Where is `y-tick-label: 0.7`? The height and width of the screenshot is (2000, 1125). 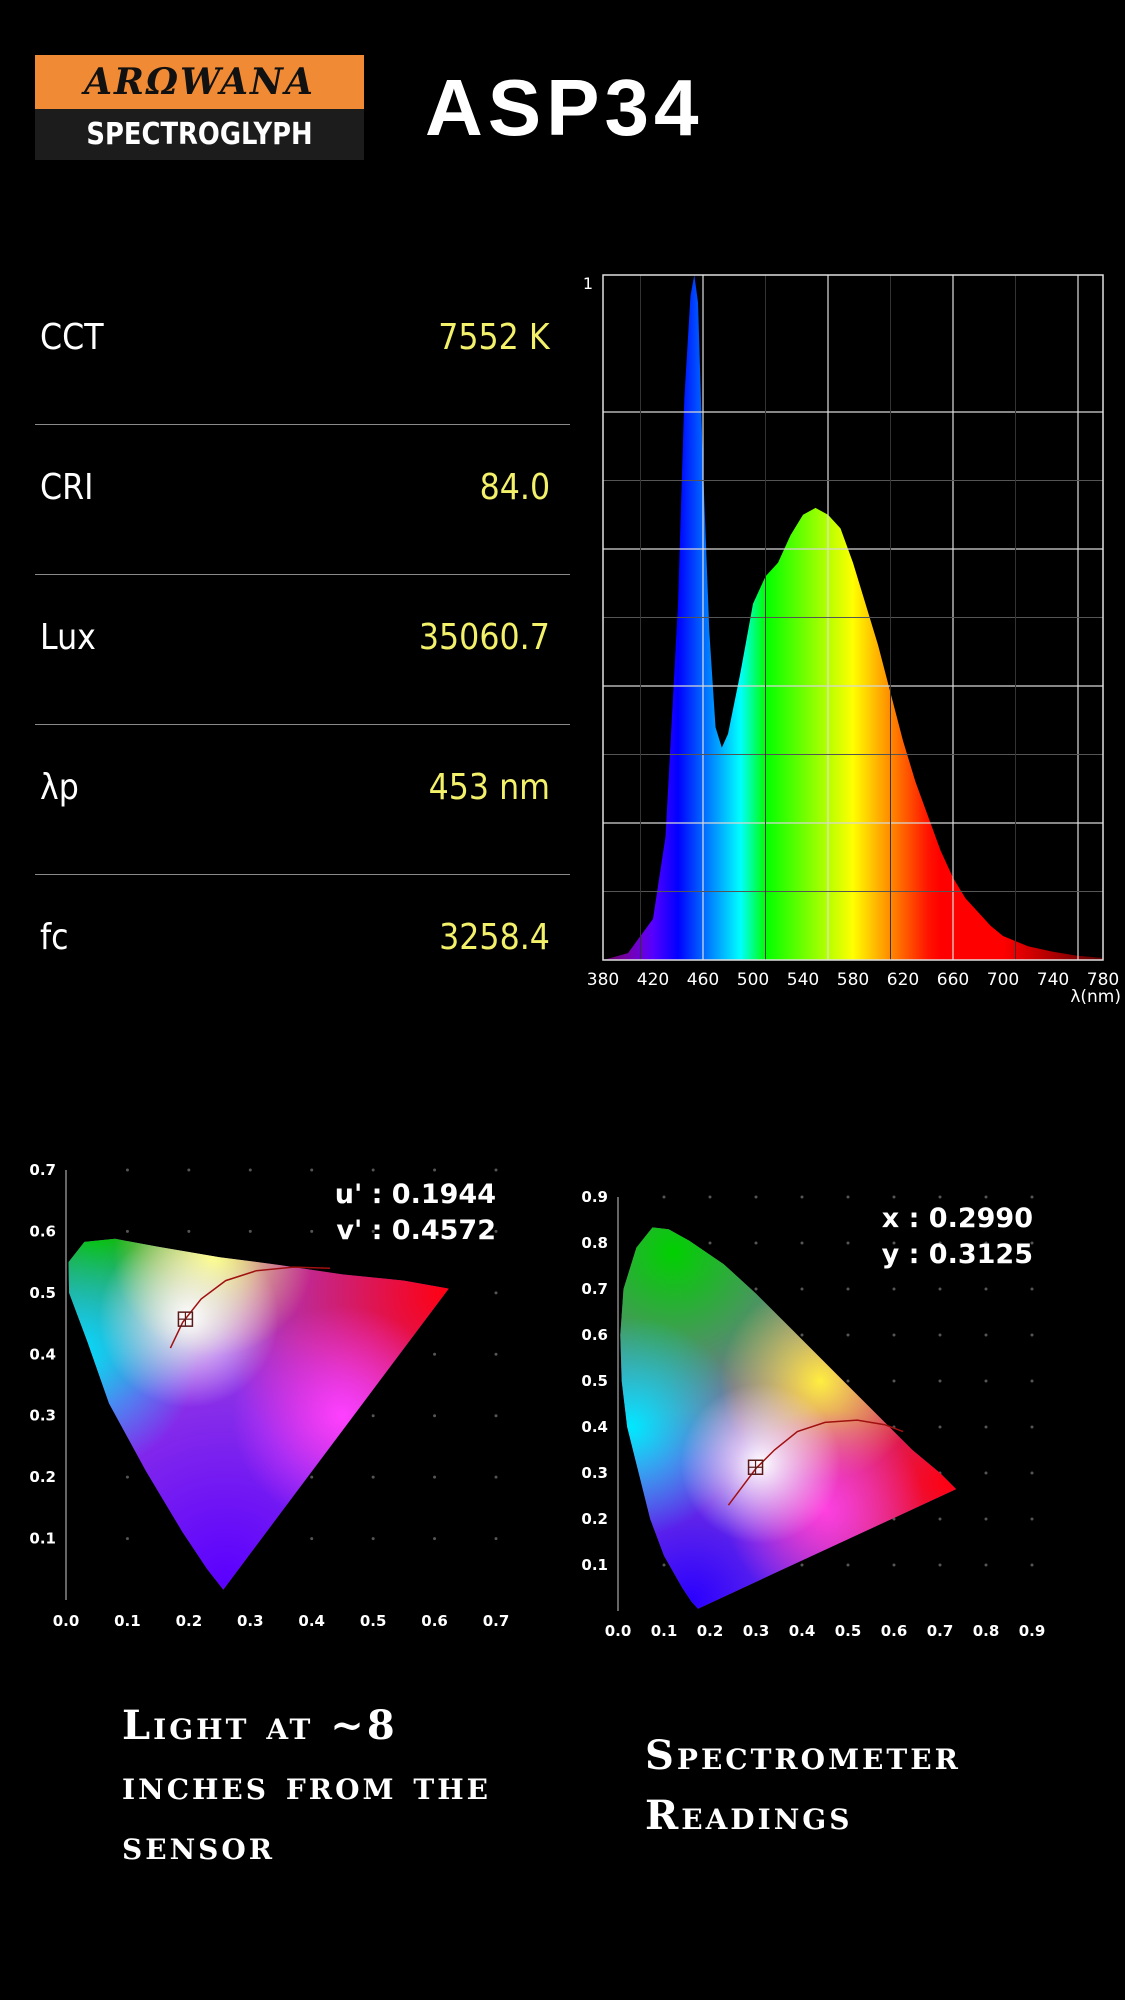 y-tick-label: 0.7 is located at coordinates (42, 1170).